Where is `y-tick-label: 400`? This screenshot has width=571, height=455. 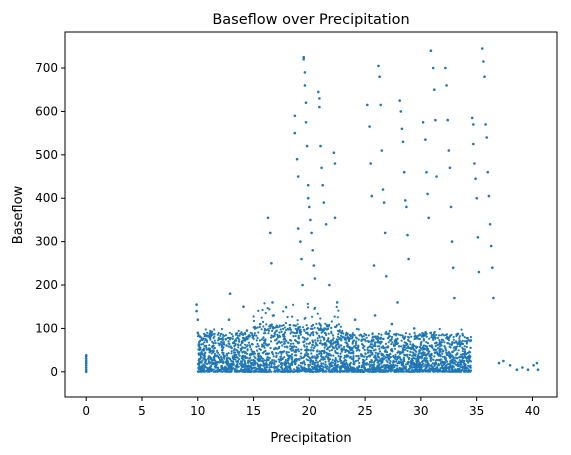
y-tick-label: 400 is located at coordinates (46, 198).